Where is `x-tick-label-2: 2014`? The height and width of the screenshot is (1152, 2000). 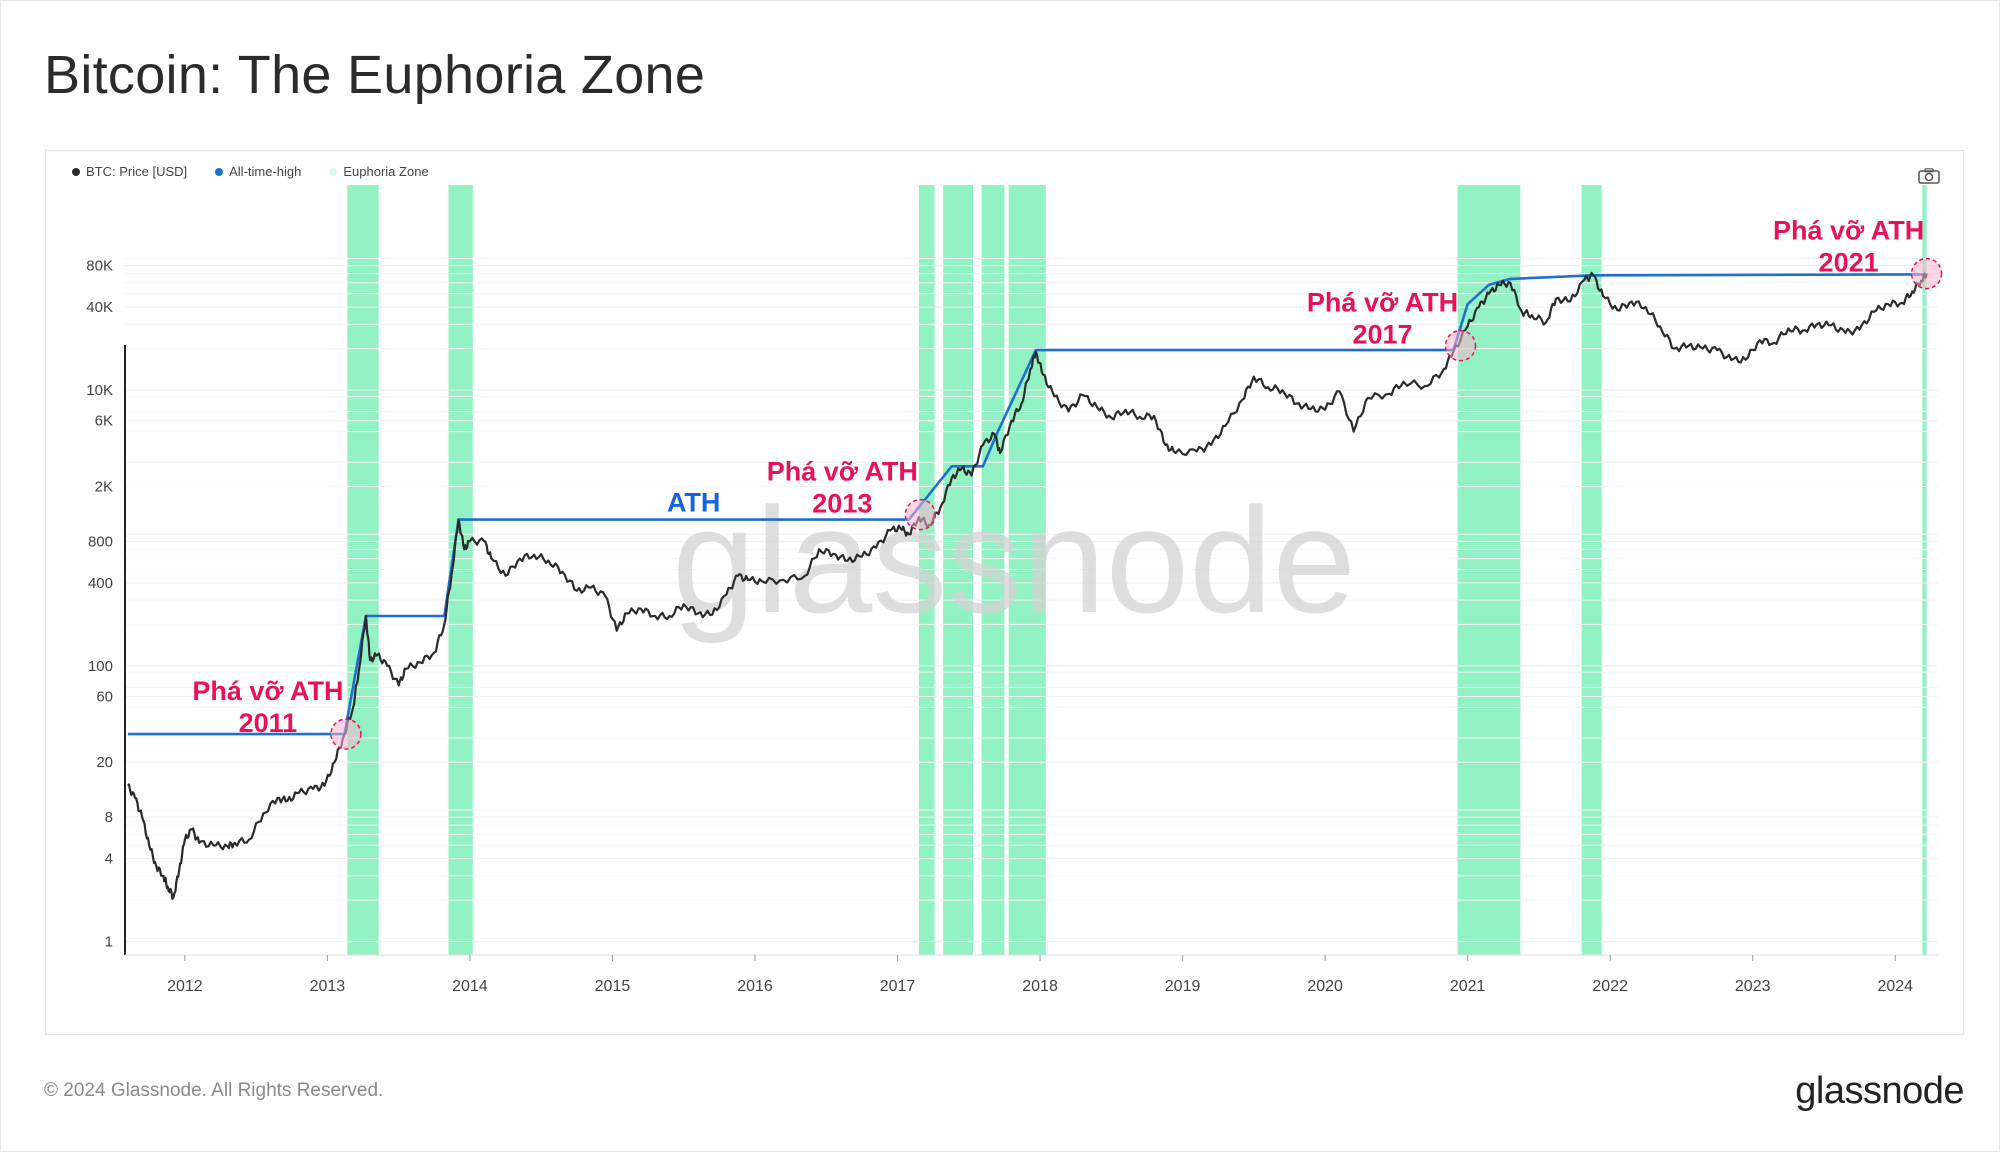 x-tick-label-2: 2014 is located at coordinates (470, 986).